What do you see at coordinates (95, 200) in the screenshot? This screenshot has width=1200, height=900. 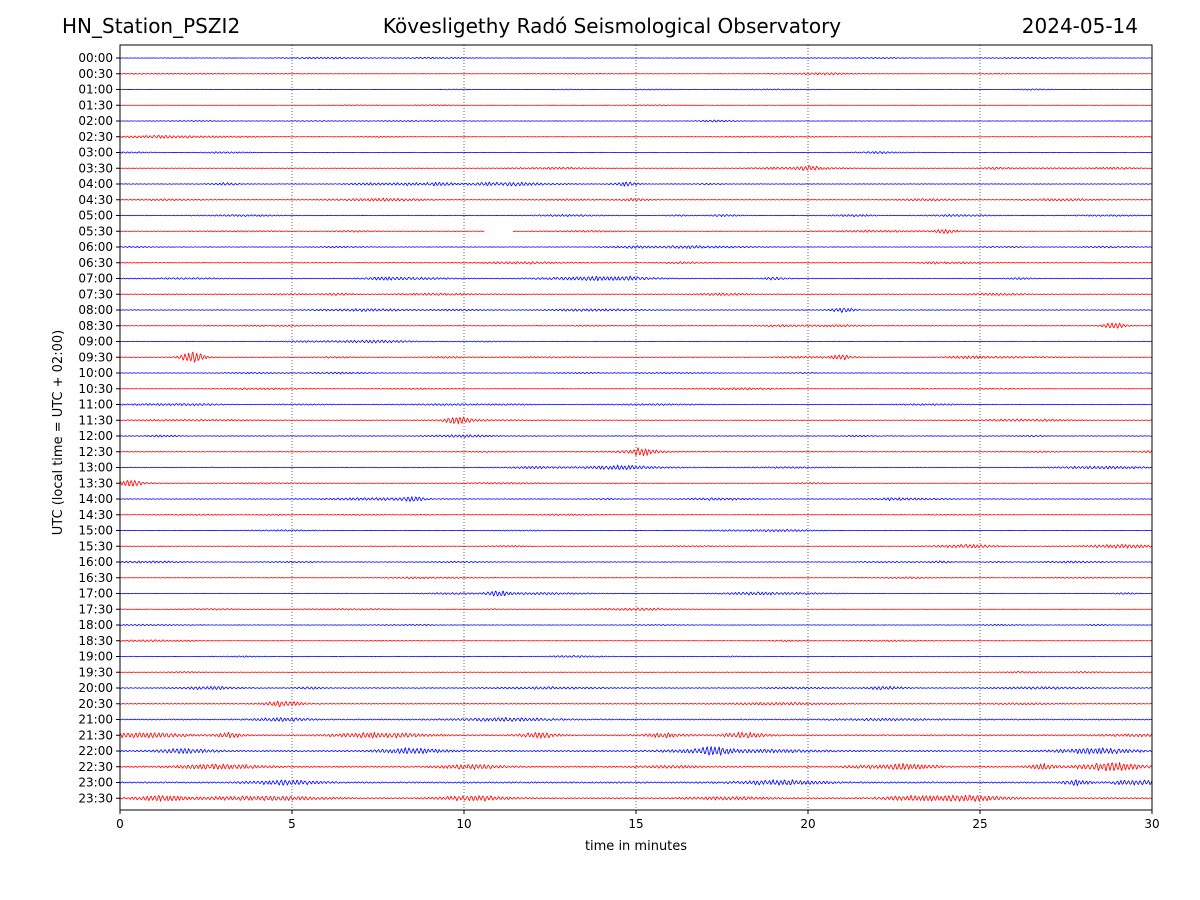 I see `y-tick-label-9: 04:30` at bounding box center [95, 200].